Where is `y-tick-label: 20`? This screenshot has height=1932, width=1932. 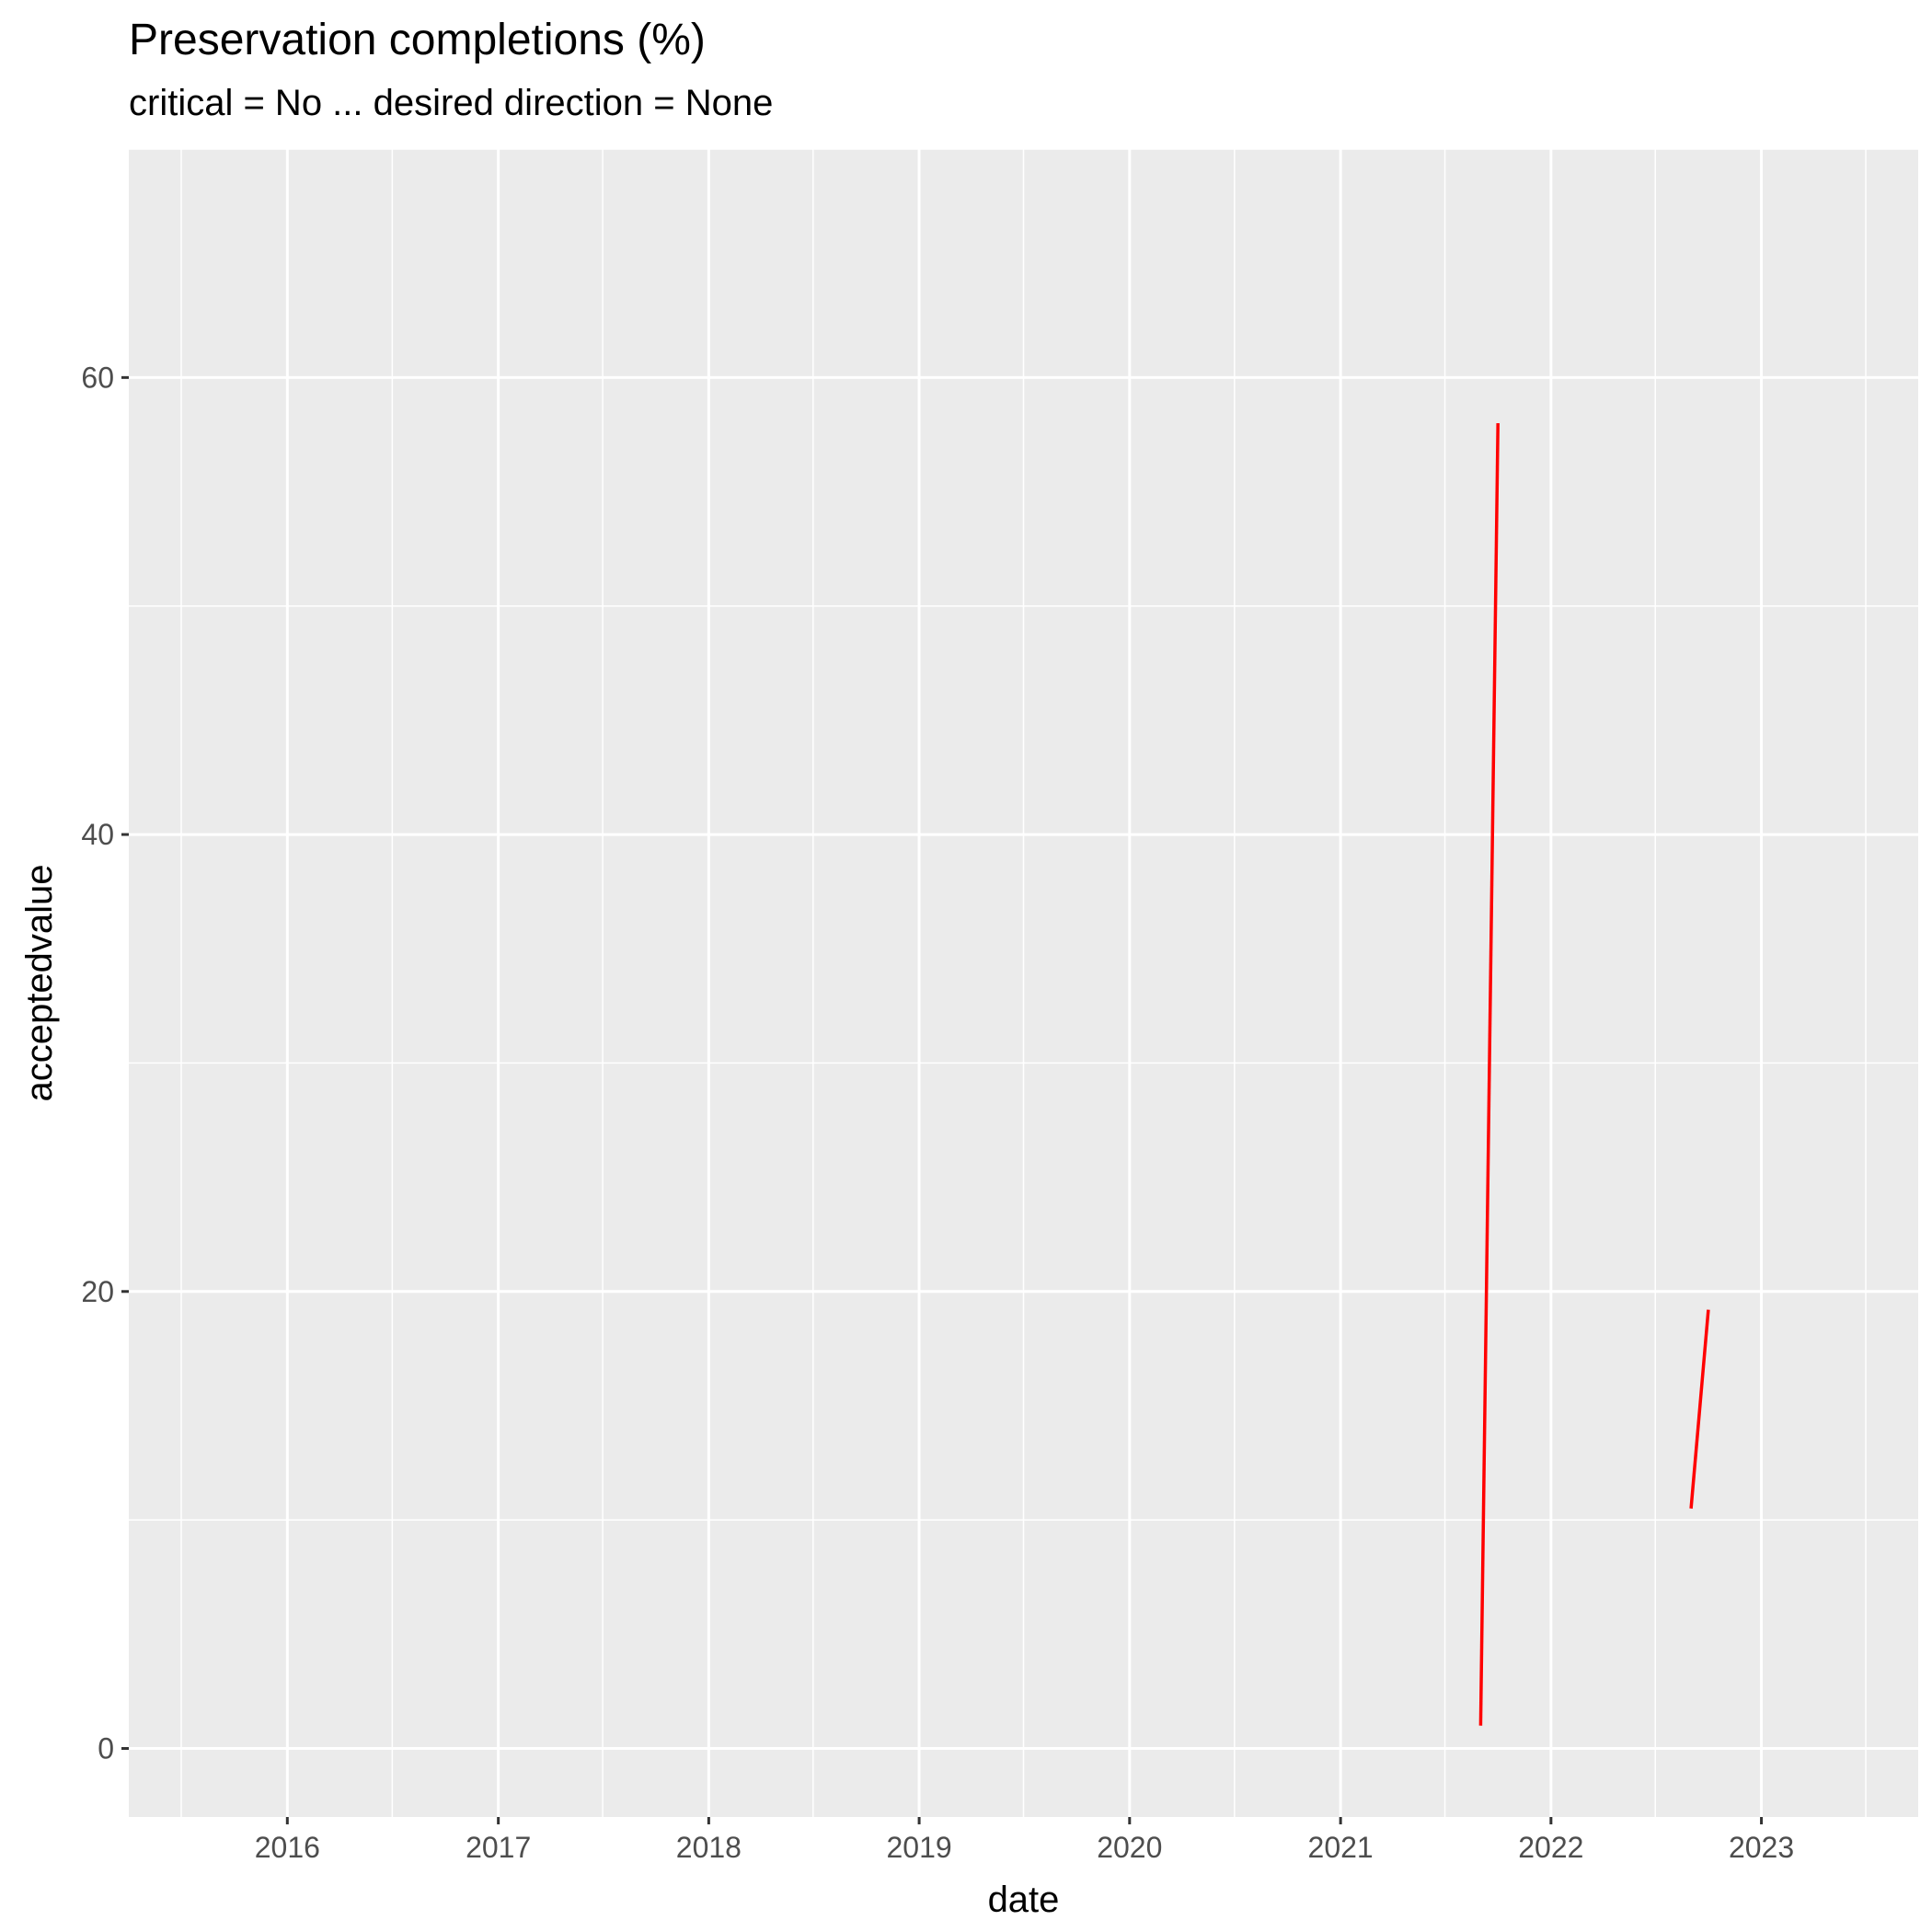 y-tick-label: 20 is located at coordinates (97, 1291).